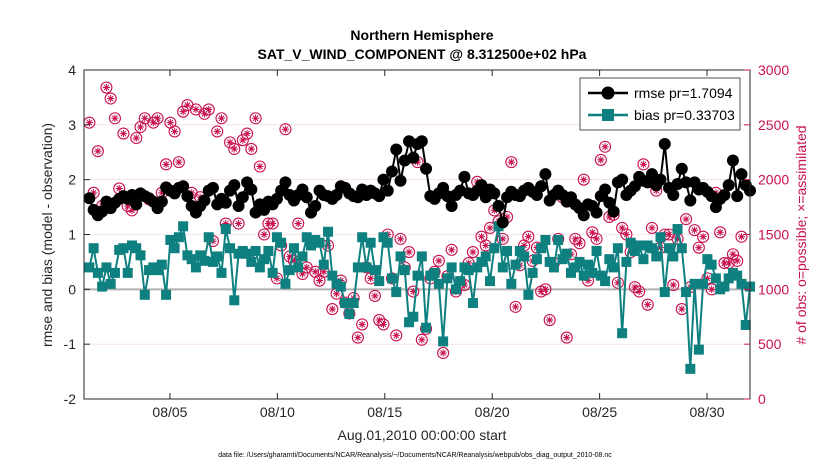 The width and height of the screenshot is (830, 475). I want to click on y-left-tick-label: 0, so click(72, 289).